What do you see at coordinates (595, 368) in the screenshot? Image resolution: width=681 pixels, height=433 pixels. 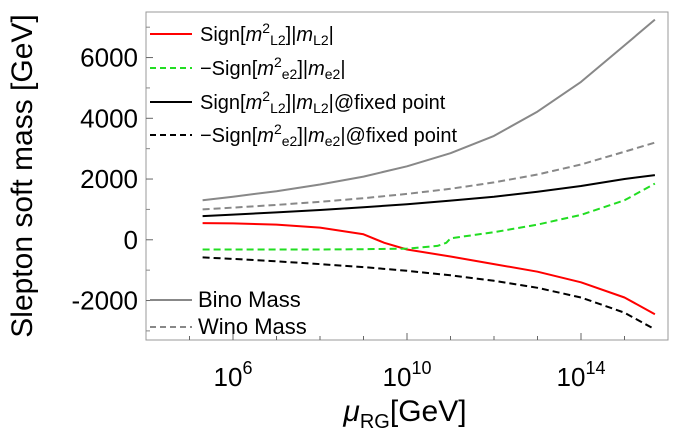 I see `x-tick-exponent: 14` at bounding box center [595, 368].